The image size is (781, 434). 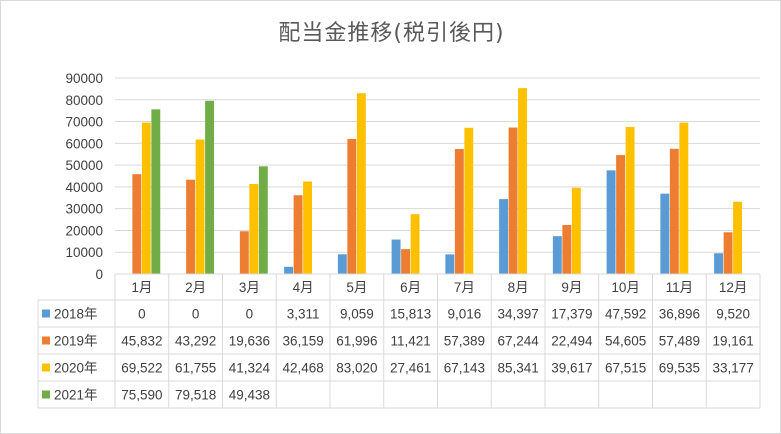 What do you see at coordinates (523, 181) in the screenshot?
I see `bar-2020年-8月` at bounding box center [523, 181].